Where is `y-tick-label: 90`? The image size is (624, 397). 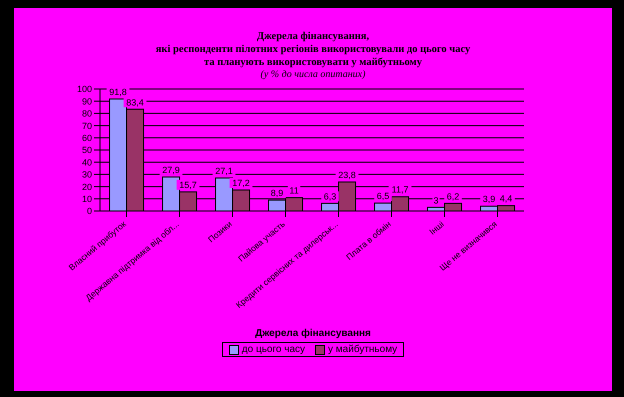
y-tick-label: 90 is located at coordinates (87, 101).